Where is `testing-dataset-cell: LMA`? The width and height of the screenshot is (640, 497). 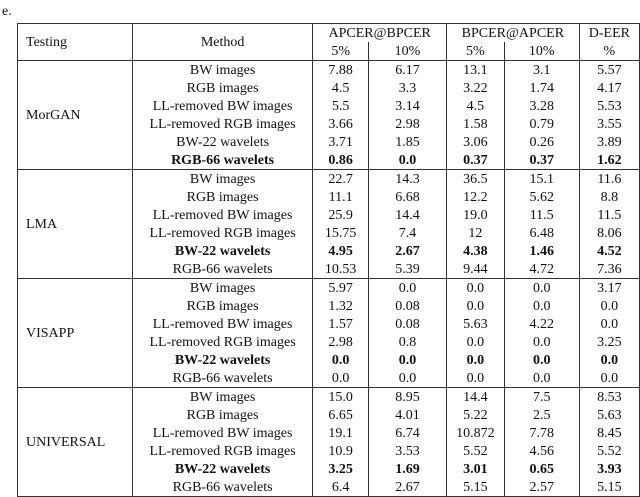 testing-dataset-cell: LMA is located at coordinates (75, 224).